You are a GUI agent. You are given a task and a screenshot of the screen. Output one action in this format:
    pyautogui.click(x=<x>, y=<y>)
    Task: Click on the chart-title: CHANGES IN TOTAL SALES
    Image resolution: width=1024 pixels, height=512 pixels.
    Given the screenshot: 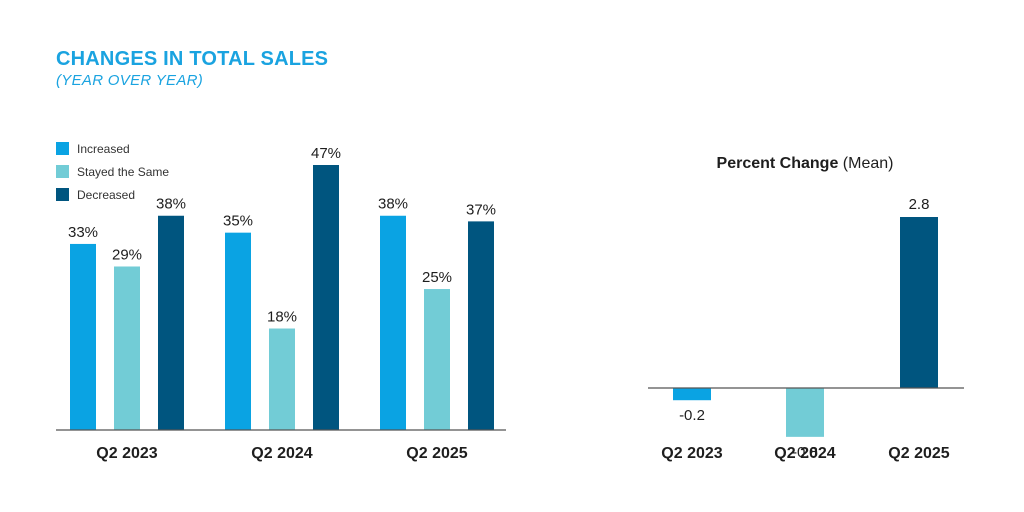 What is the action you would take?
    pyautogui.click(x=192, y=59)
    